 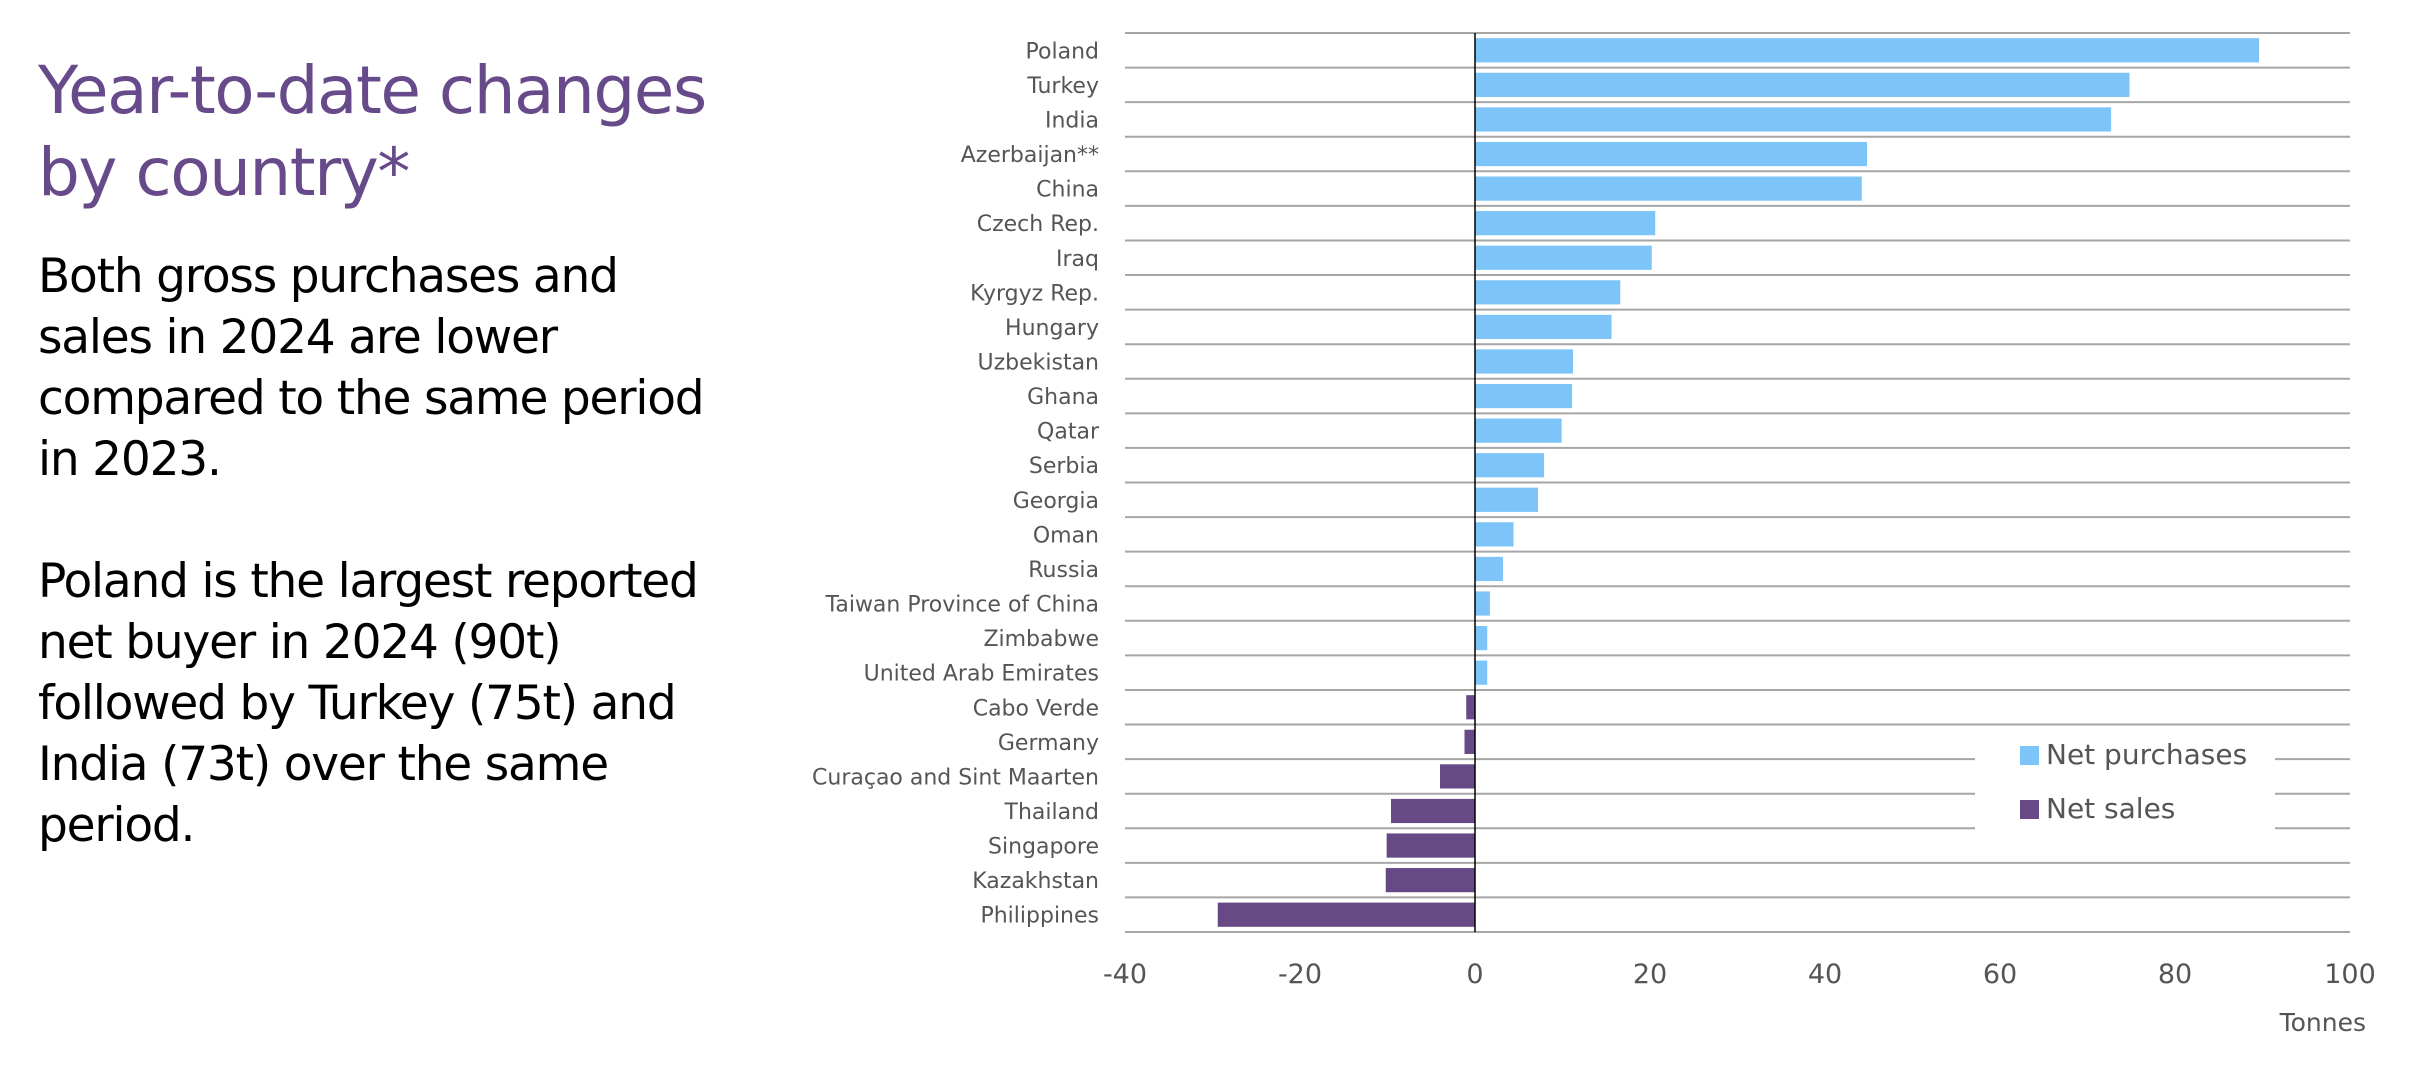 What do you see at coordinates (372, 90) in the screenshot?
I see `title-line: Year-to-date changes` at bounding box center [372, 90].